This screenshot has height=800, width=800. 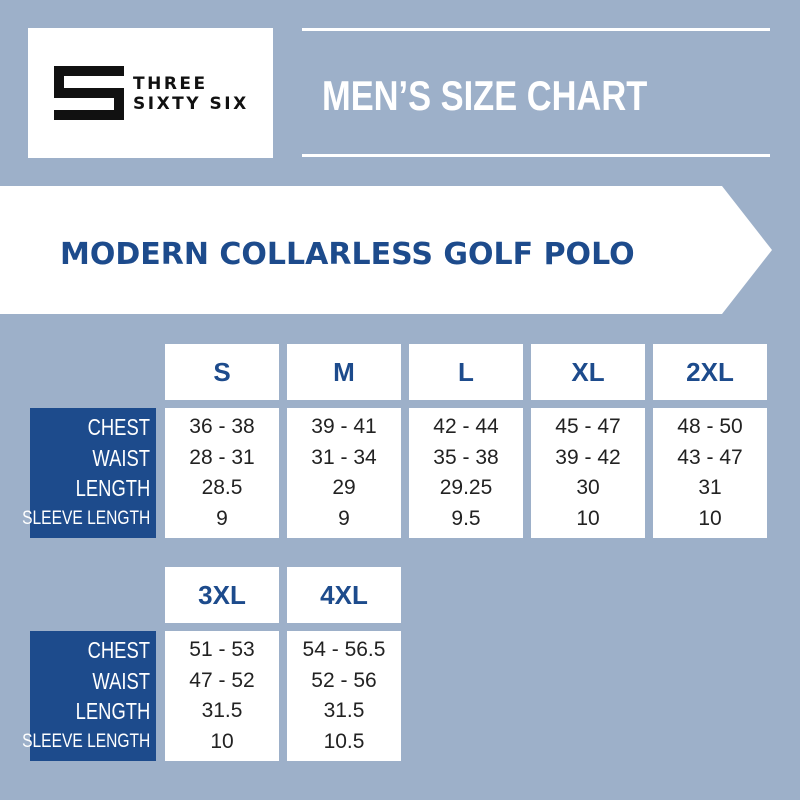 I want to click on size-header-l: L, so click(x=466, y=372).